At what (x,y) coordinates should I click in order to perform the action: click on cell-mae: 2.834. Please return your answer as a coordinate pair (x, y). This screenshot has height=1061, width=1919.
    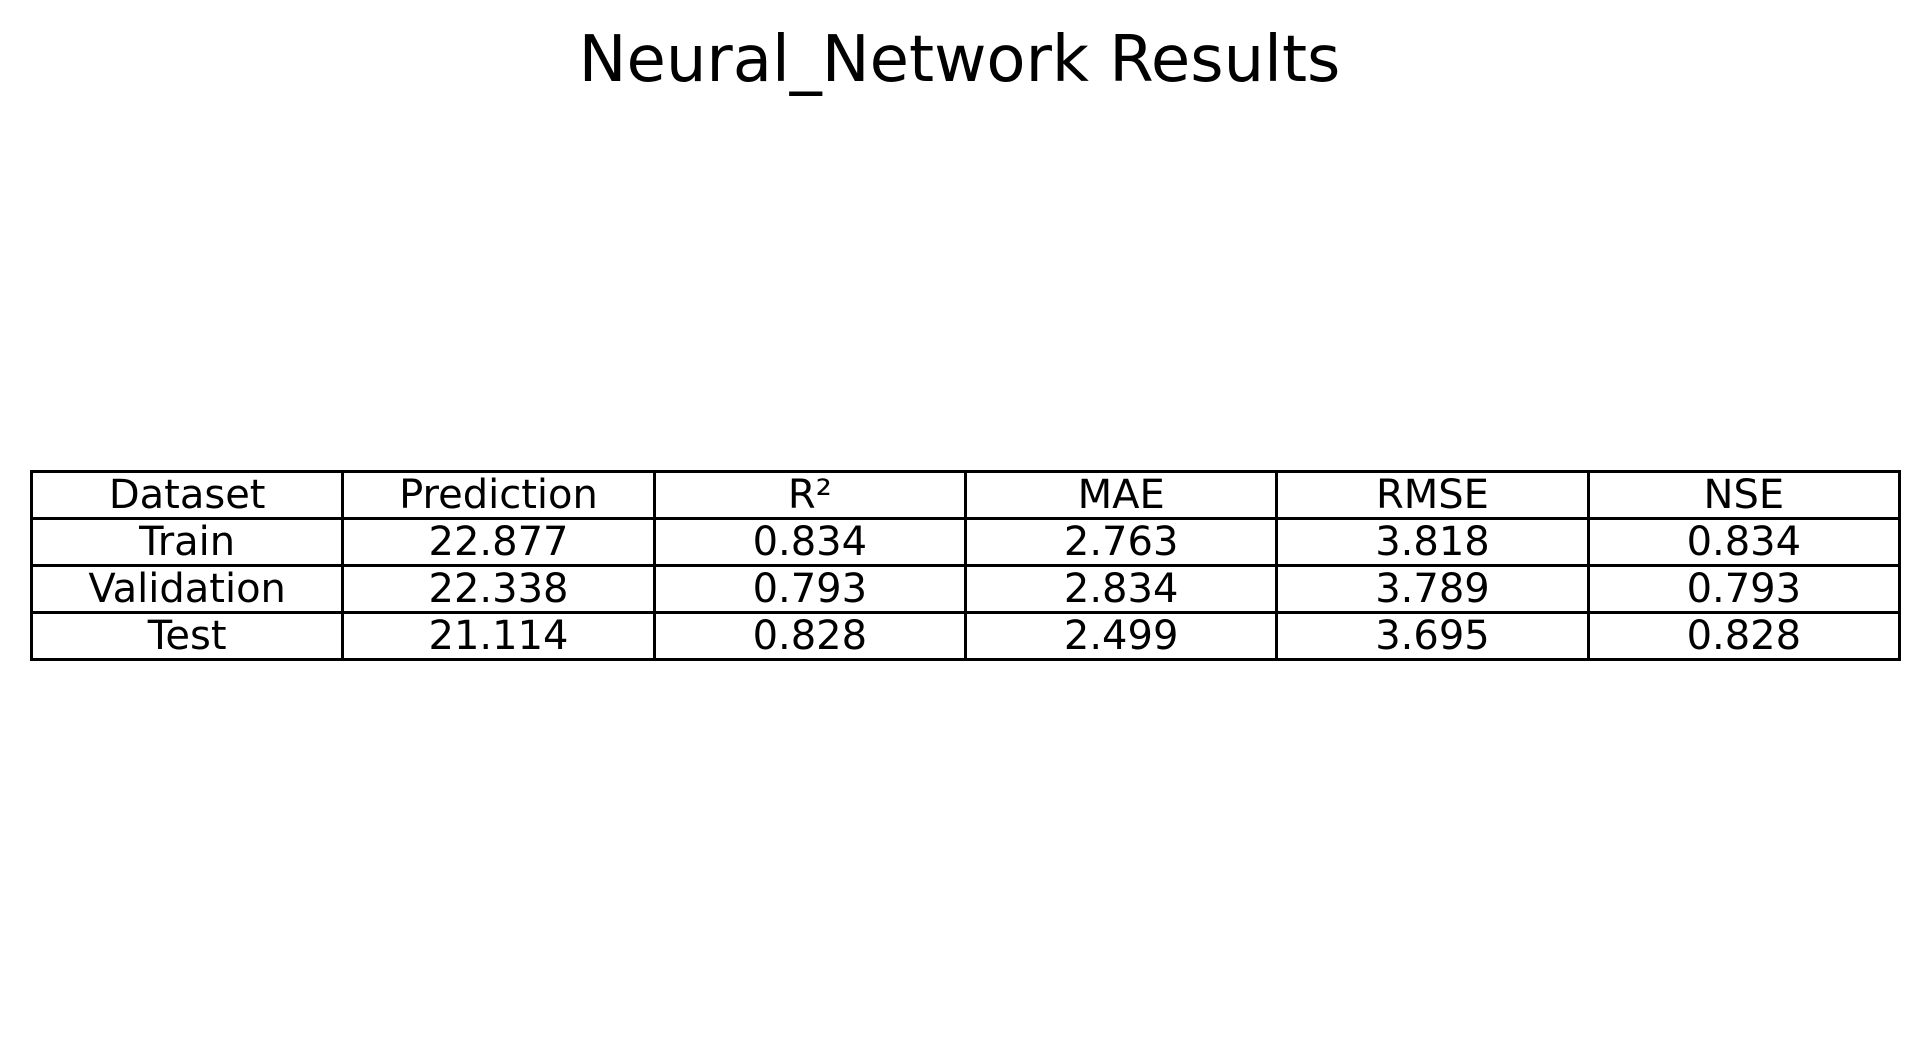
    Looking at the image, I should click on (1121, 589).